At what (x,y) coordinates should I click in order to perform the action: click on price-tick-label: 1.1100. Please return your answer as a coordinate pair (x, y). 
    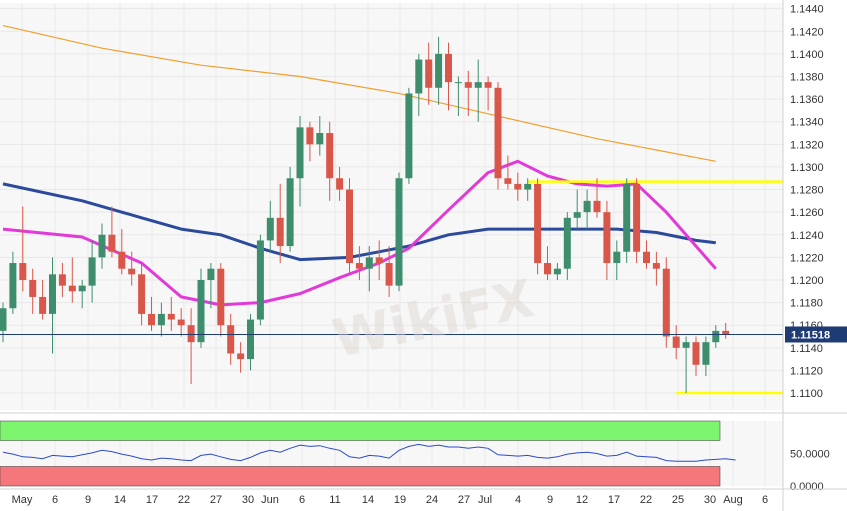
    Looking at the image, I should click on (806, 394).